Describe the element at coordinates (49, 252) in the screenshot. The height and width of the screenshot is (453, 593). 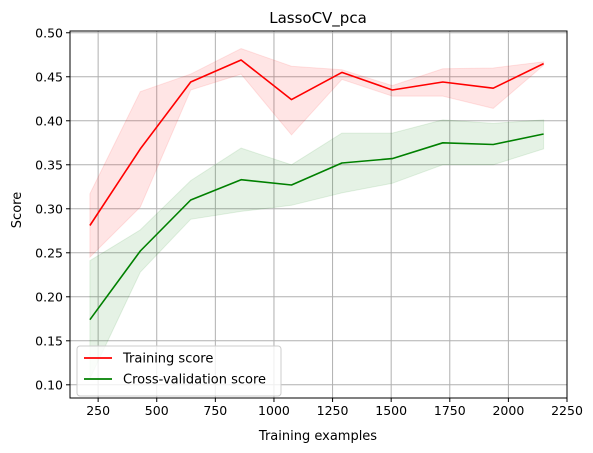
I see `y-tick-label: 0.25` at that location.